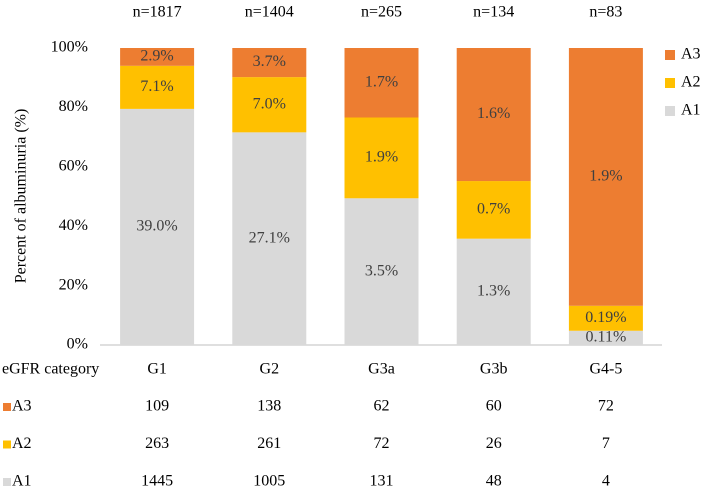 This screenshot has height=489, width=709. I want to click on segment-label: 7.1%, so click(156, 86).